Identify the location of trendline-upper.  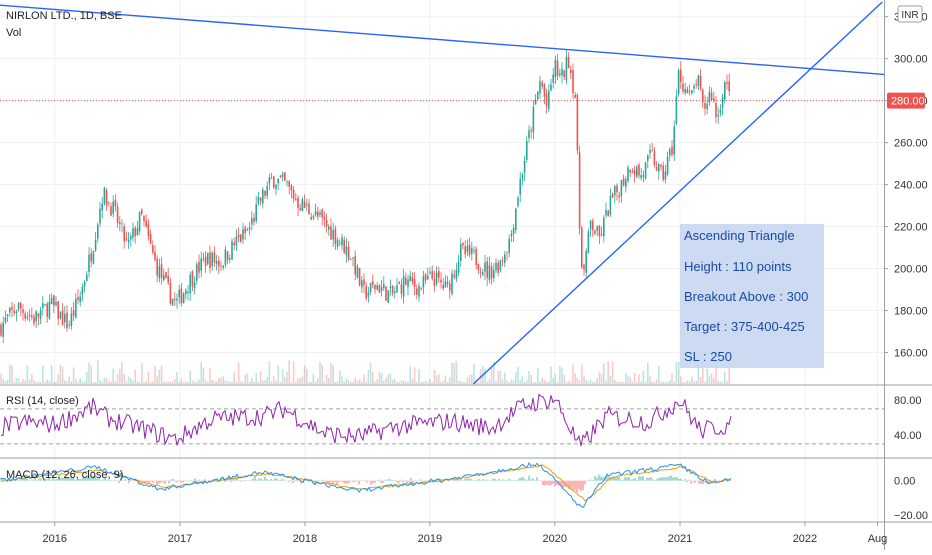
(442, 40).